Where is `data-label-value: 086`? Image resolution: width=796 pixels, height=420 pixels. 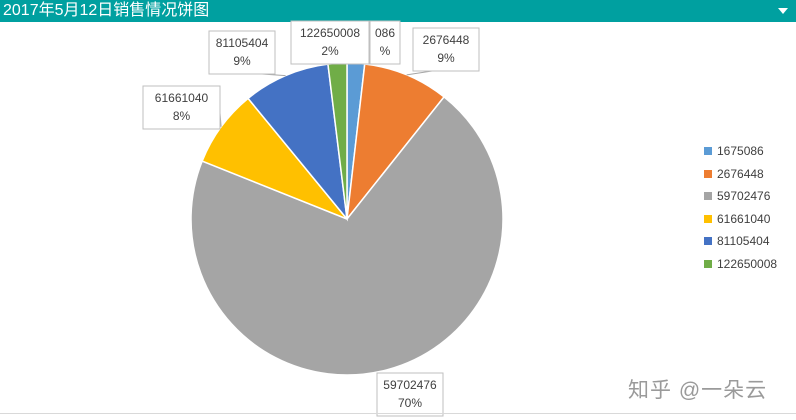
data-label-value: 086 is located at coordinates (385, 33).